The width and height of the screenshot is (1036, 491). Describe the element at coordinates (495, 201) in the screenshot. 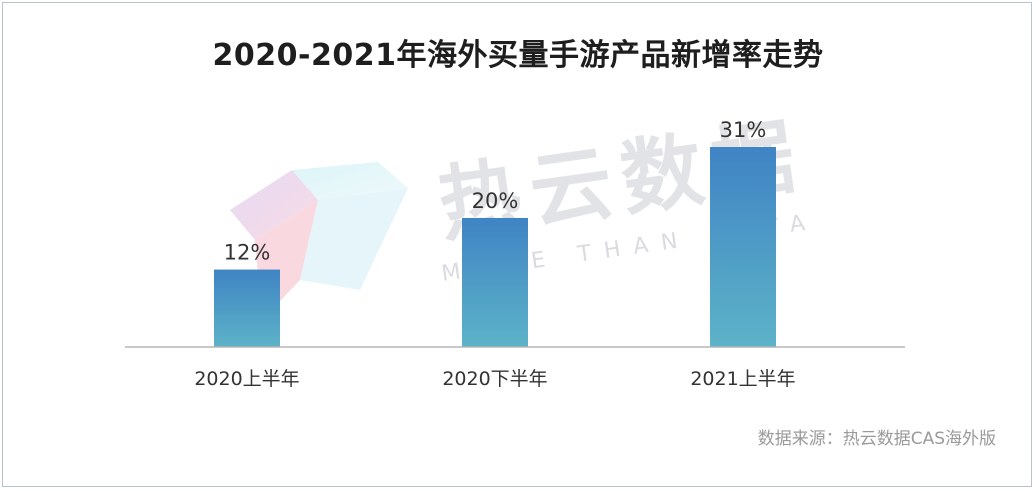

I see `bar-value-label: 20%` at that location.